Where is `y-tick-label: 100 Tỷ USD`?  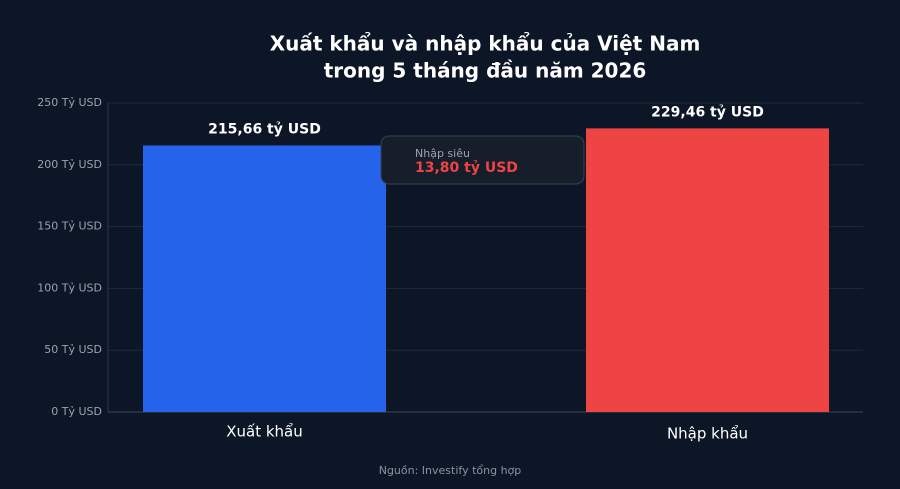 y-tick-label: 100 Tỷ USD is located at coordinates (69, 287).